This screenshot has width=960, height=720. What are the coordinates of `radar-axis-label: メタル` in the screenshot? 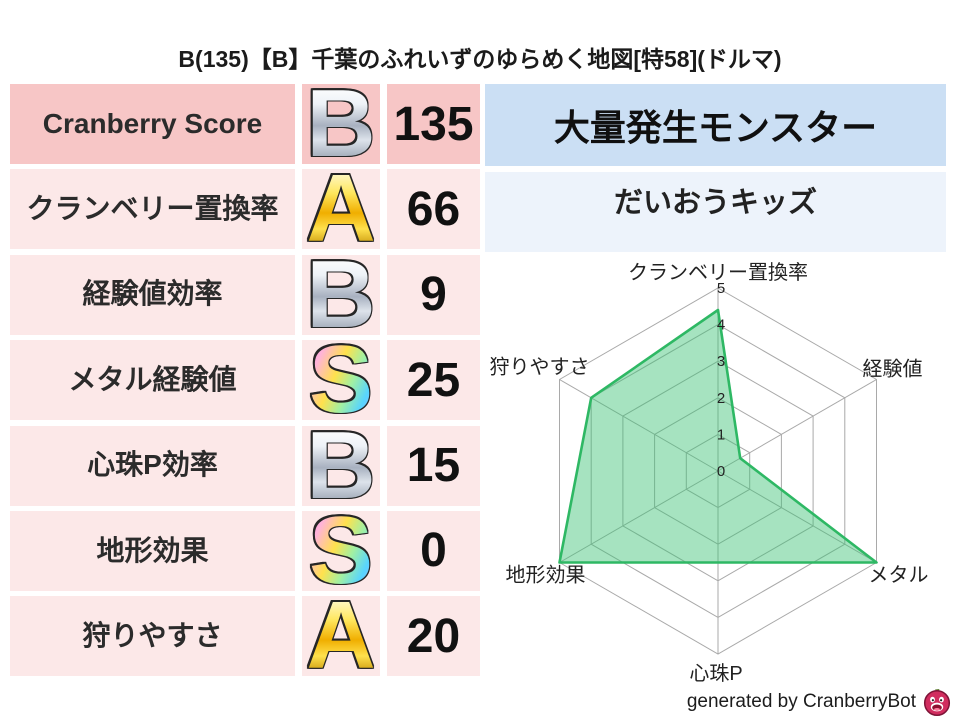 It's located at (899, 575).